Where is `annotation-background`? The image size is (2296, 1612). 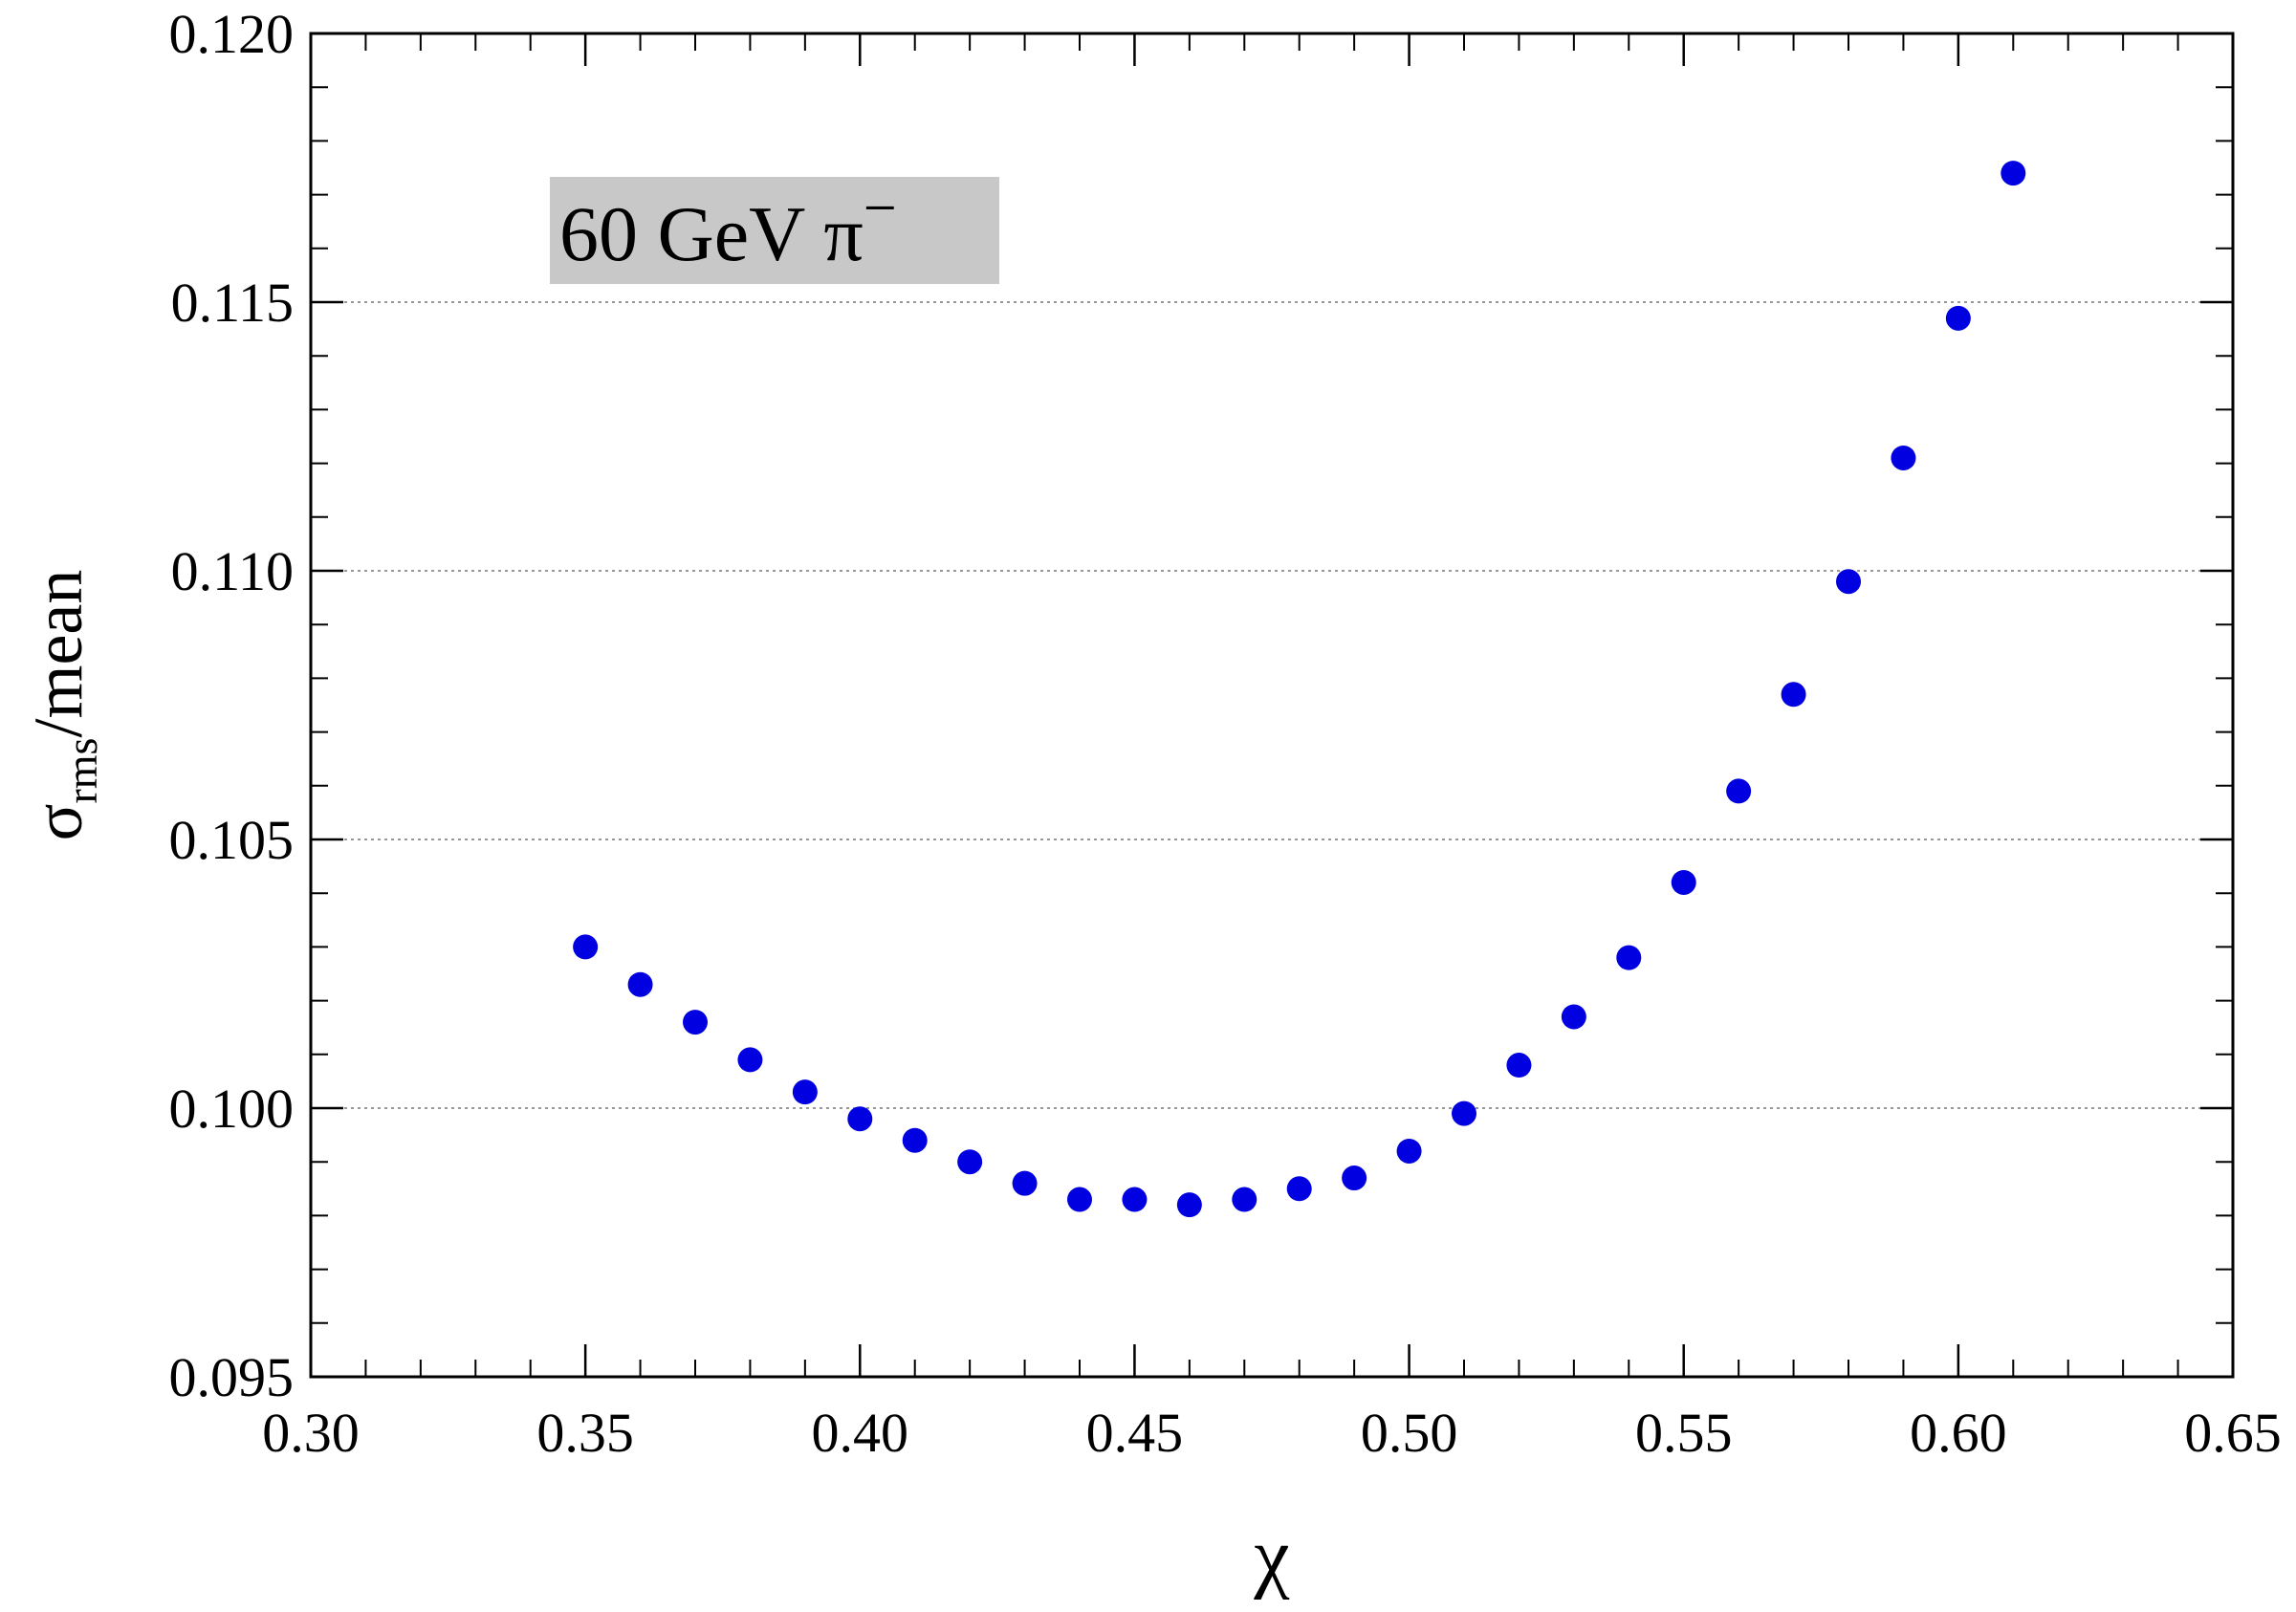
annotation-background is located at coordinates (774, 231).